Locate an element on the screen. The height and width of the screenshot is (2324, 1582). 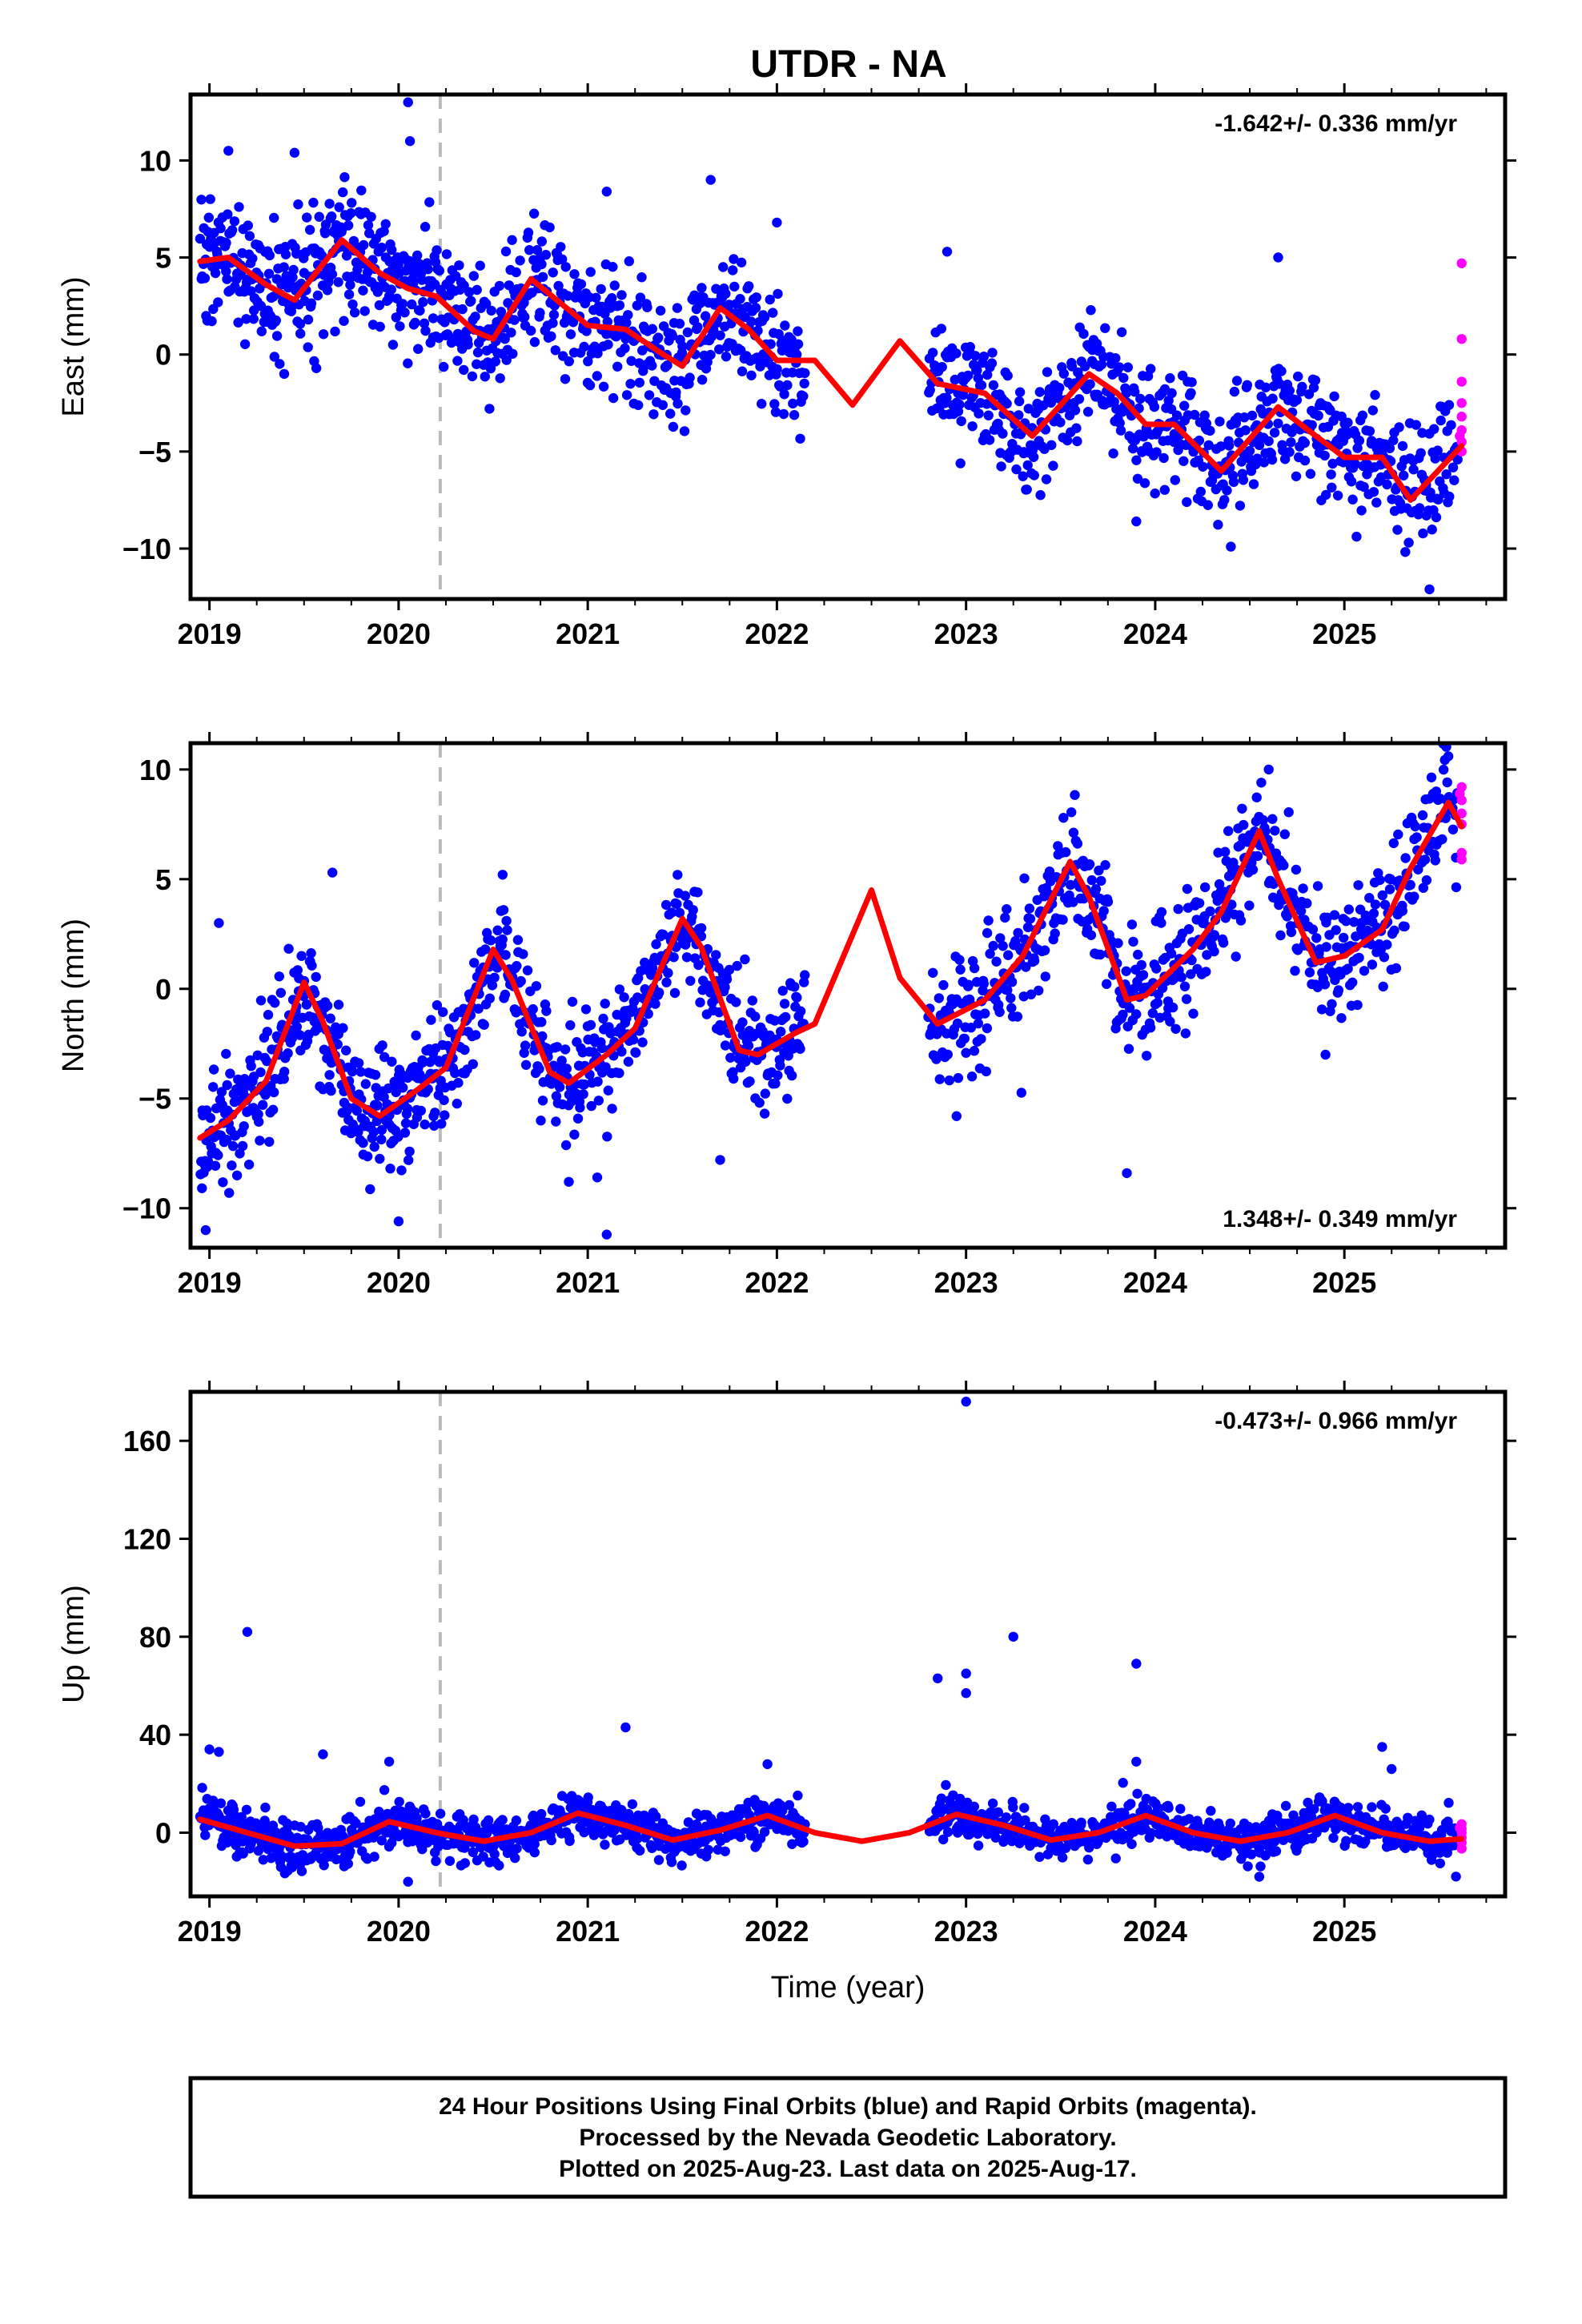
y-tick-label: 160 is located at coordinates (147, 1441).